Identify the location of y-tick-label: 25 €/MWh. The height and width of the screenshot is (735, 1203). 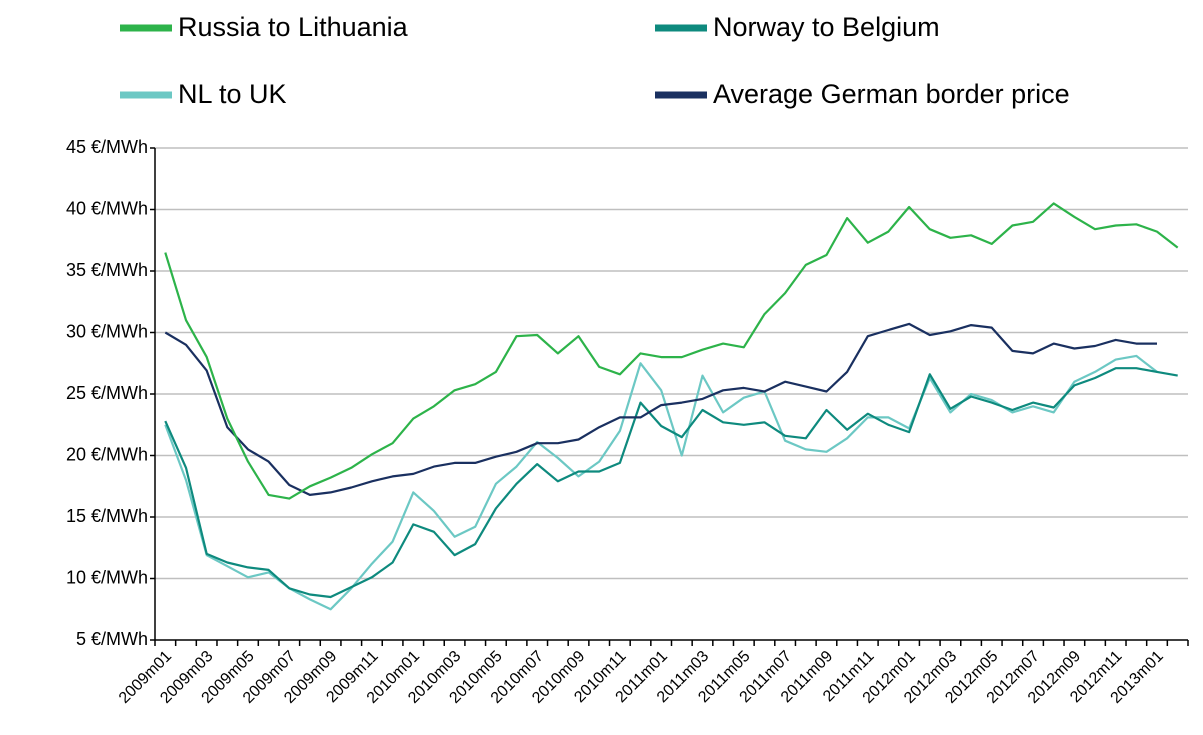
(107, 393).